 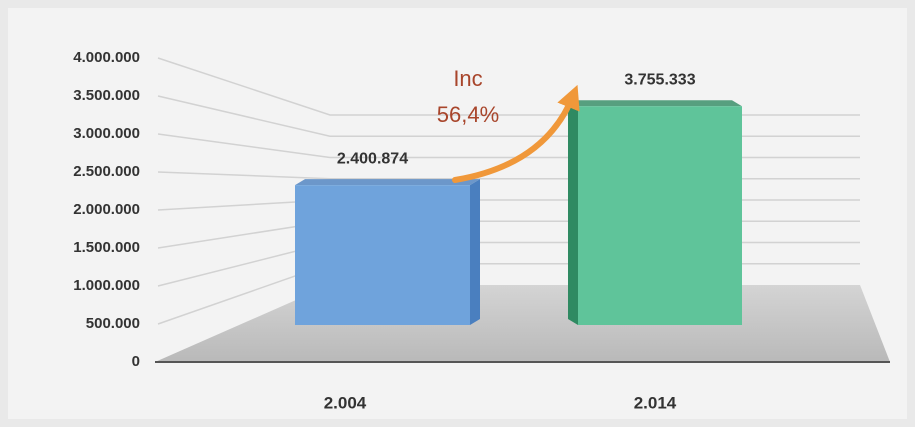 What do you see at coordinates (106, 209) in the screenshot?
I see `y-tick-label: 2.000.000` at bounding box center [106, 209].